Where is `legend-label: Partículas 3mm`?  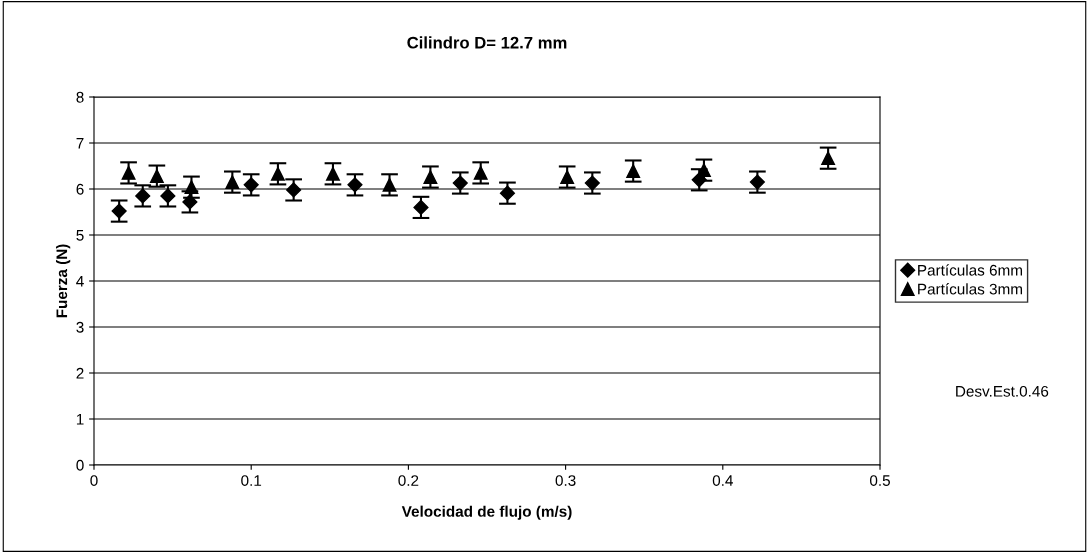
legend-label: Partículas 3mm is located at coordinates (970, 289).